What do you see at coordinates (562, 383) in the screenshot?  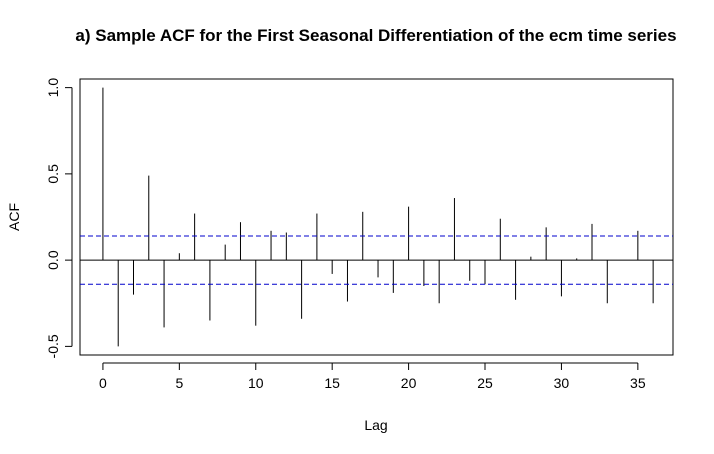 I see `x-tick-label: 30` at bounding box center [562, 383].